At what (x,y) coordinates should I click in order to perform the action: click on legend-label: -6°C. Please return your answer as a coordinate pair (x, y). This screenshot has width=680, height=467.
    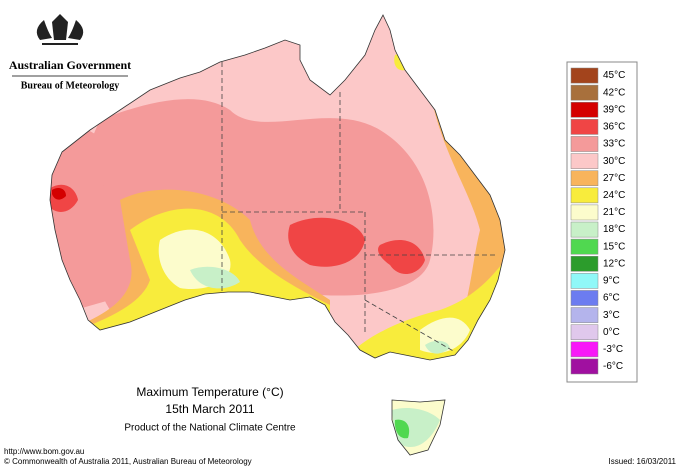
    Looking at the image, I should click on (613, 366).